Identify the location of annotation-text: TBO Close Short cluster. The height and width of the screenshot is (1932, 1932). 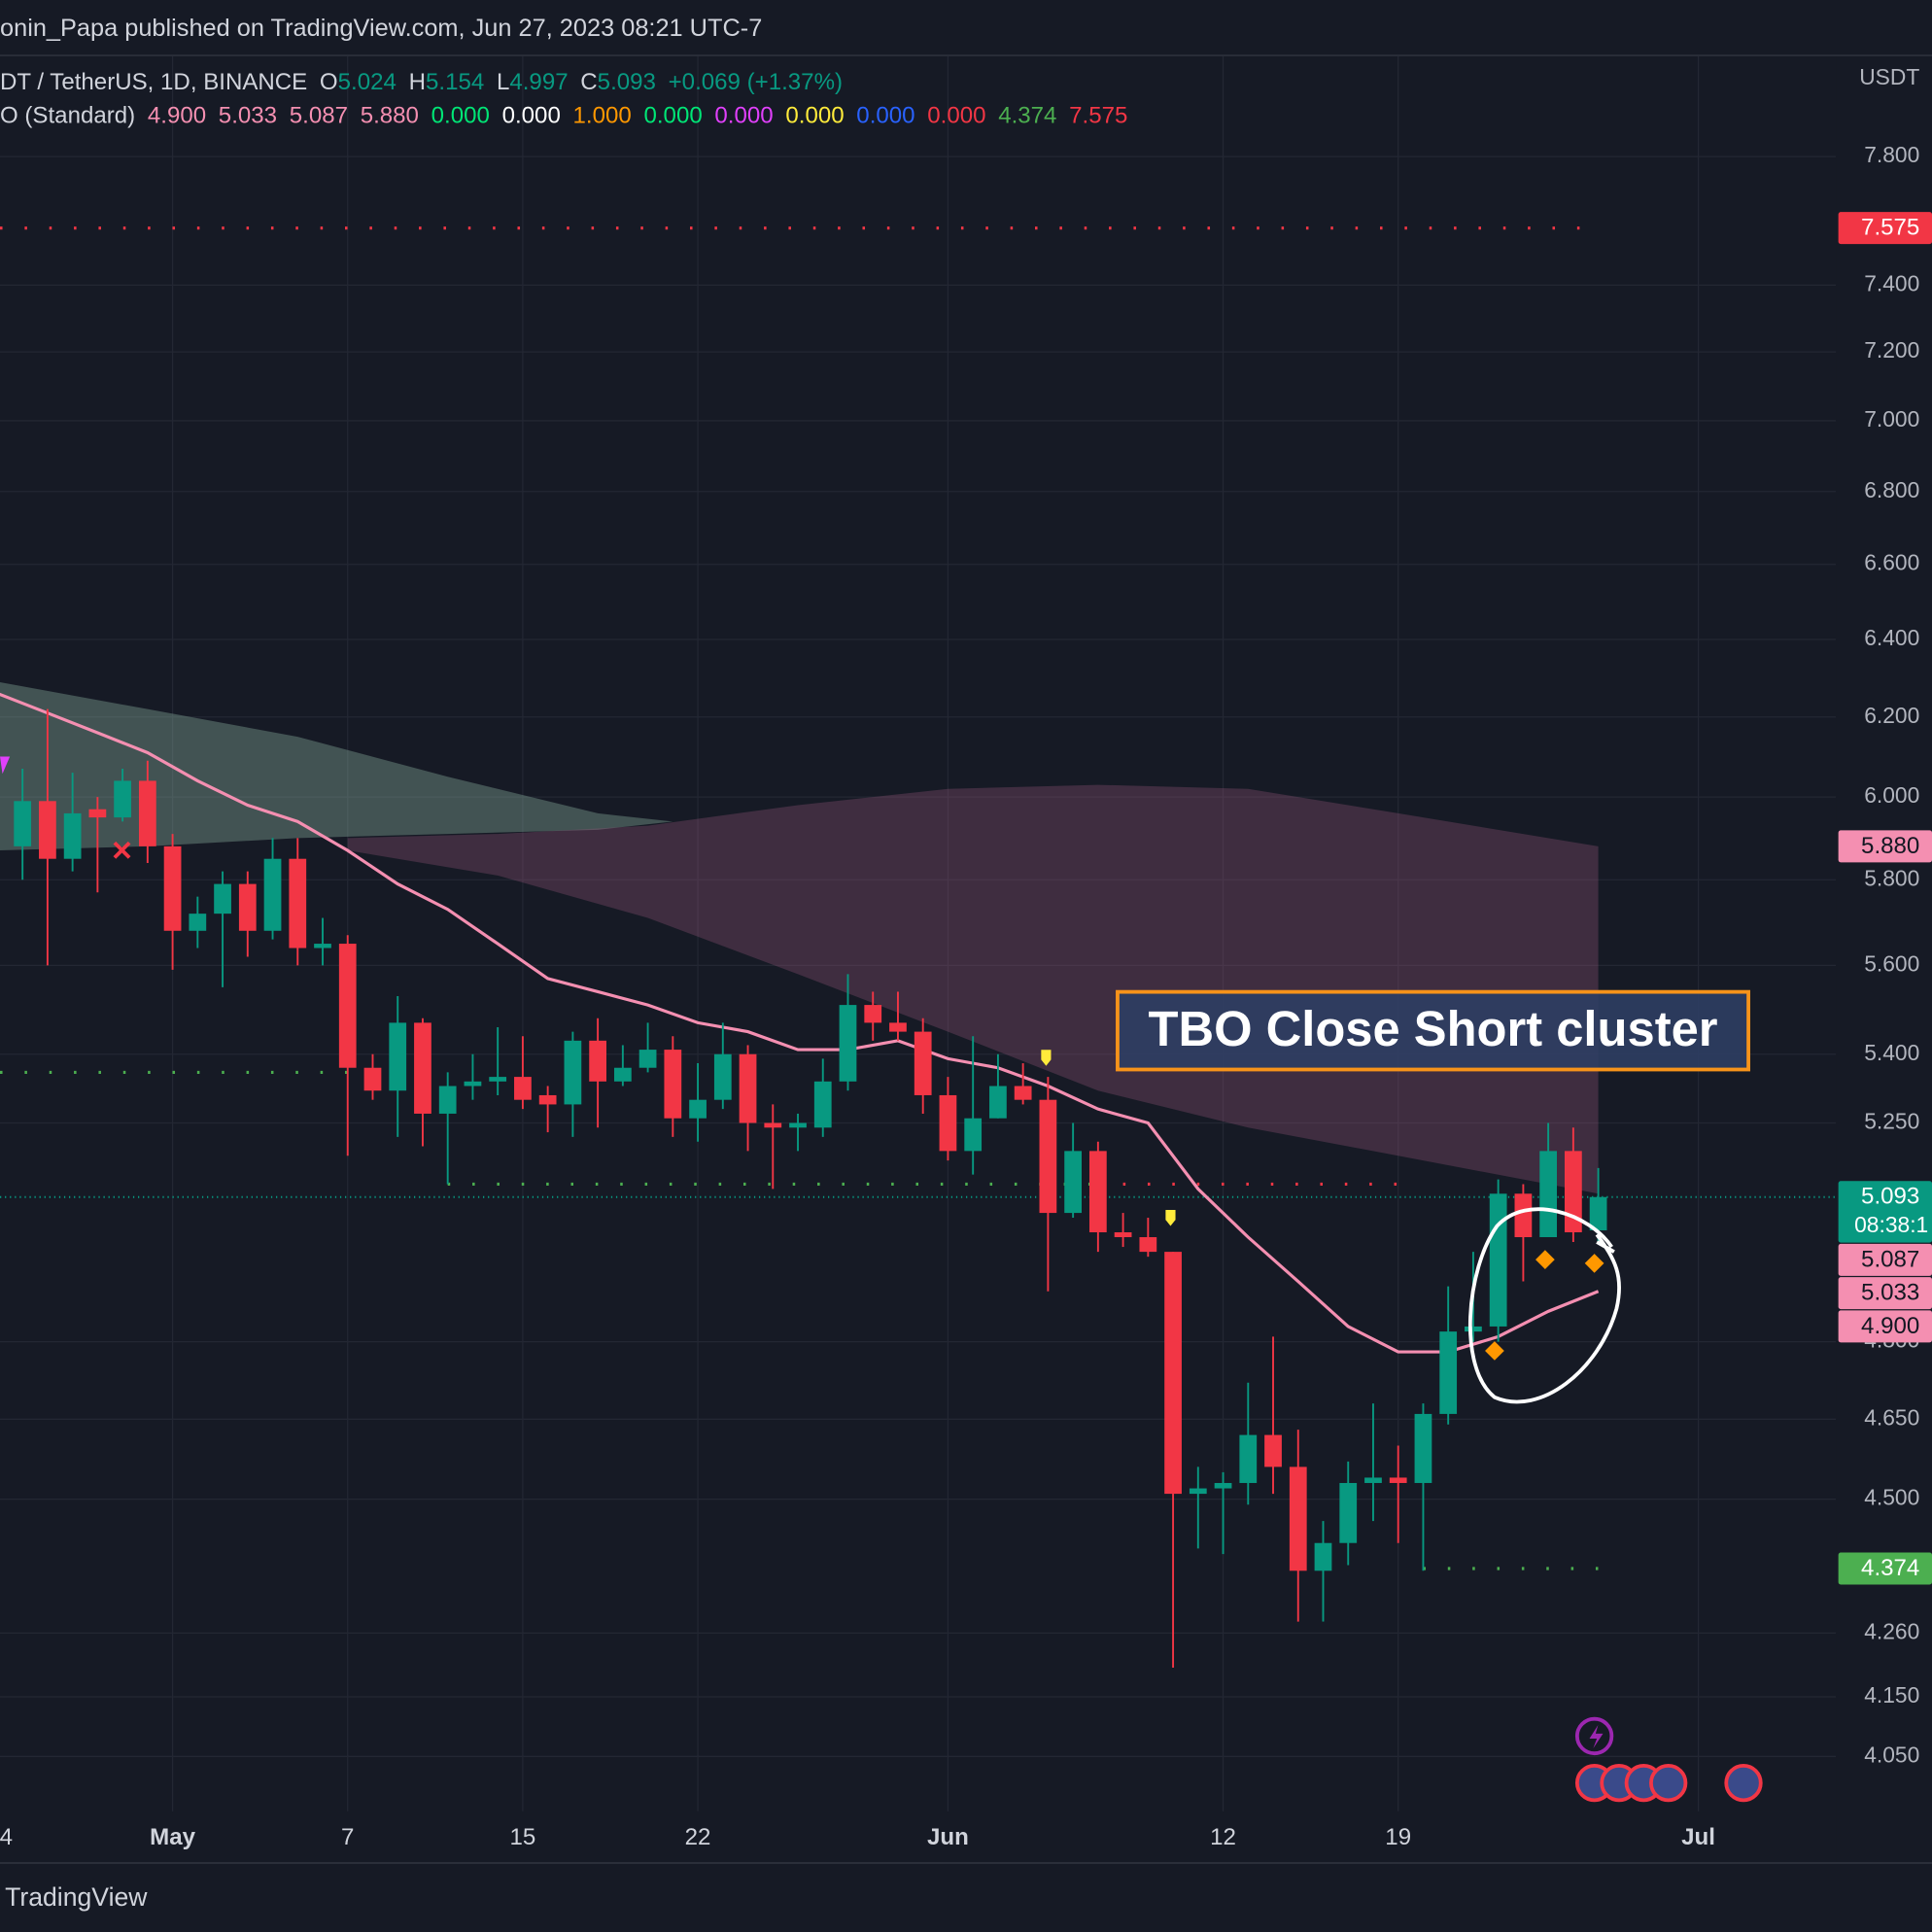
(1433, 1028).